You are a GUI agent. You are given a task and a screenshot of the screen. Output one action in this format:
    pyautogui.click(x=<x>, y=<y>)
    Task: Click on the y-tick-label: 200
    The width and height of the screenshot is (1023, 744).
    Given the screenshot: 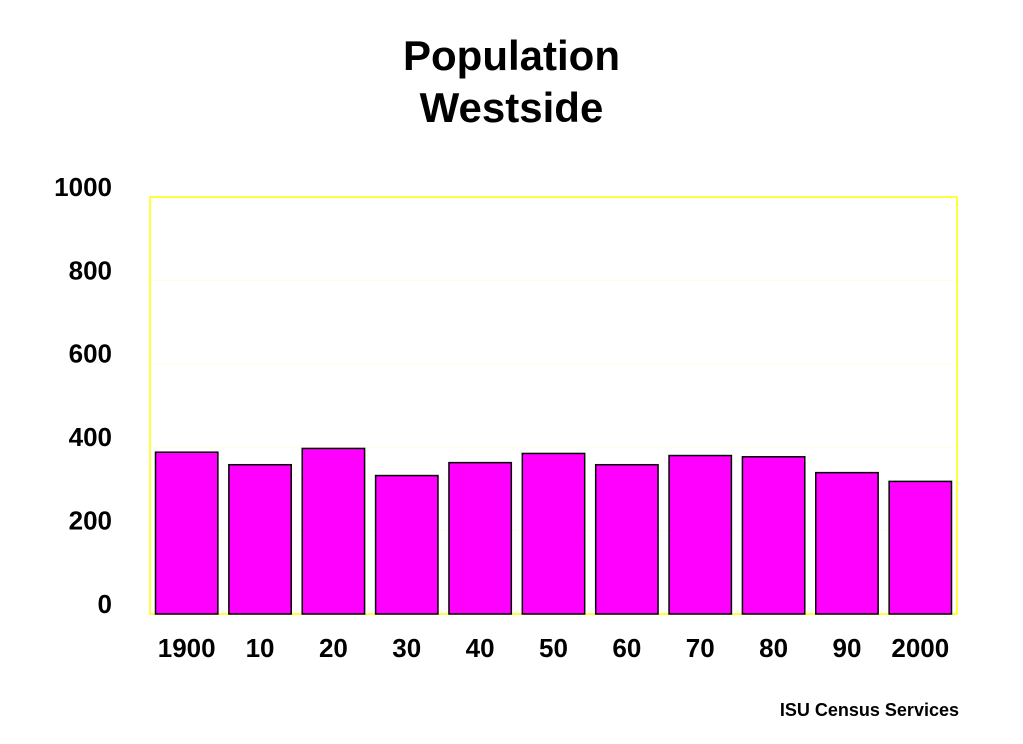 What is the action you would take?
    pyautogui.click(x=90, y=520)
    